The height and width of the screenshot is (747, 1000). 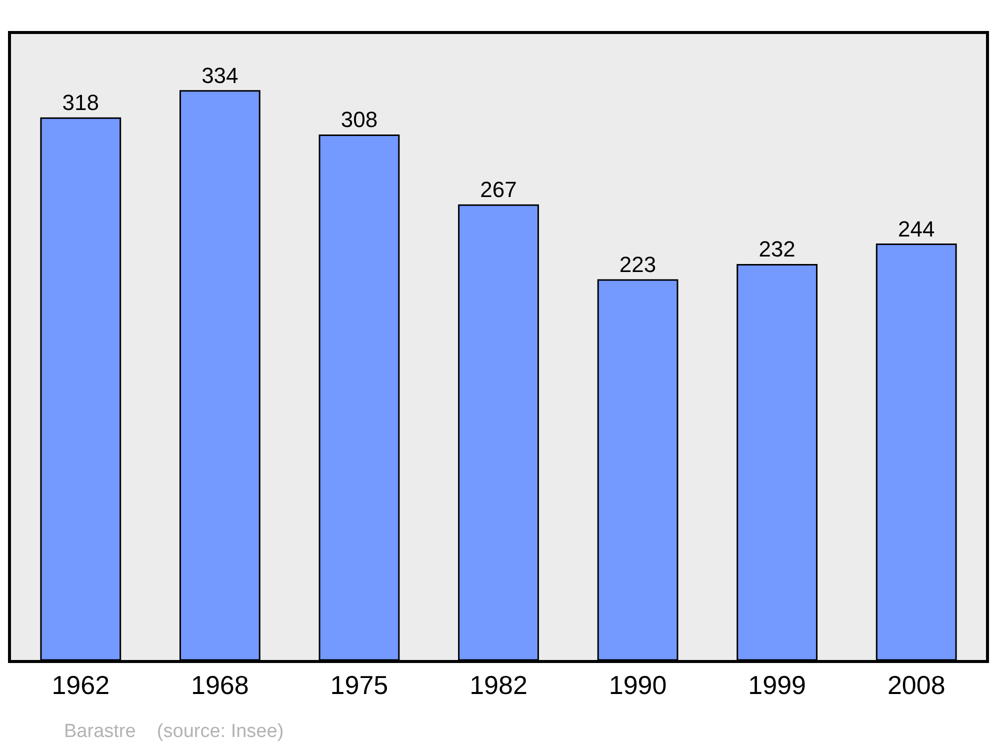 I want to click on data-label: 308, so click(x=359, y=119).